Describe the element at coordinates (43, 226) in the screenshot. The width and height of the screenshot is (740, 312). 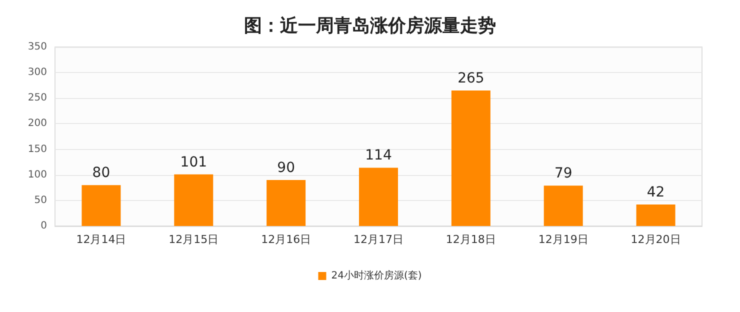
I see `y-tick-label: 0` at that location.